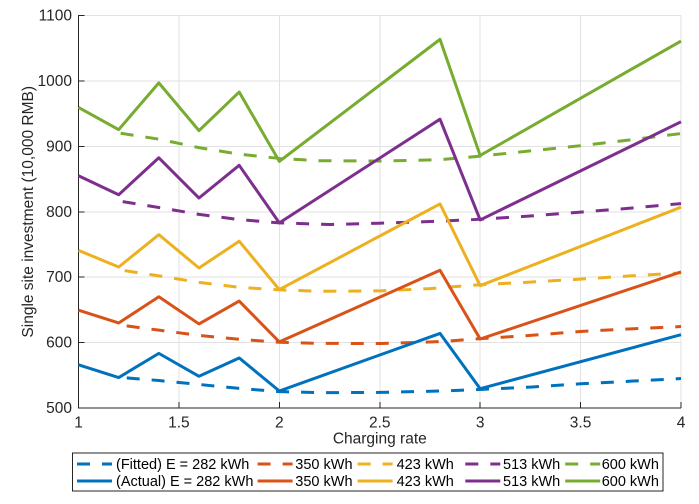  Describe the element at coordinates (184, 482) in the screenshot. I see `svg-text: (Actual) E = 282 kWh` at that location.